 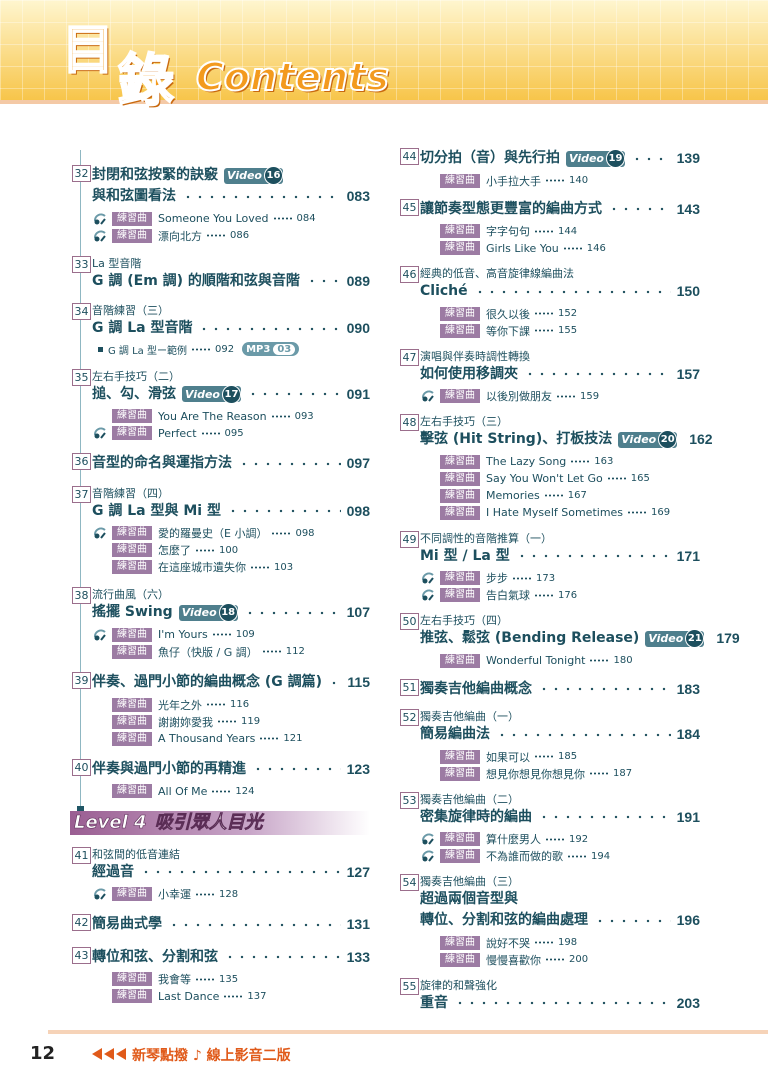 I want to click on chapter-title-line: 伴奏與過門小節的再精進 123, so click(x=231, y=769).